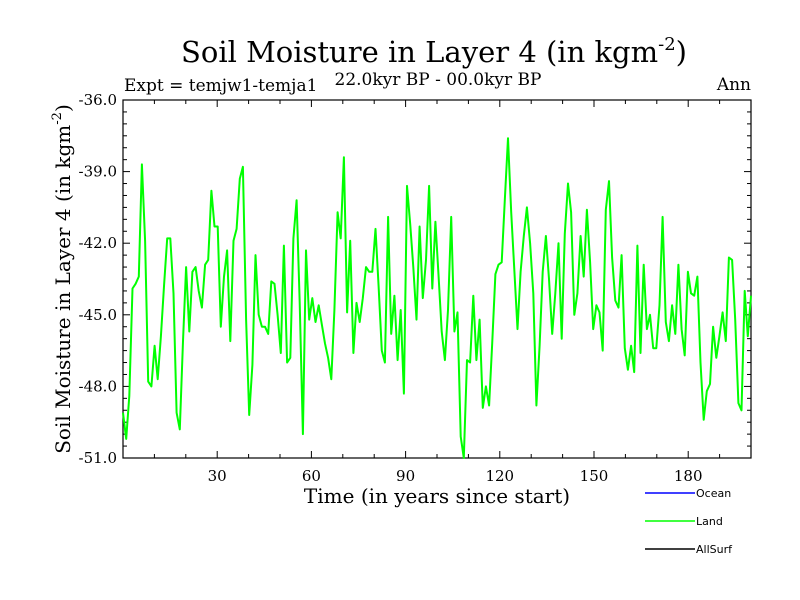  I want to click on y-axis-label: Soil Moisture in Layer 4 (in kgm-2), so click(62, 279).